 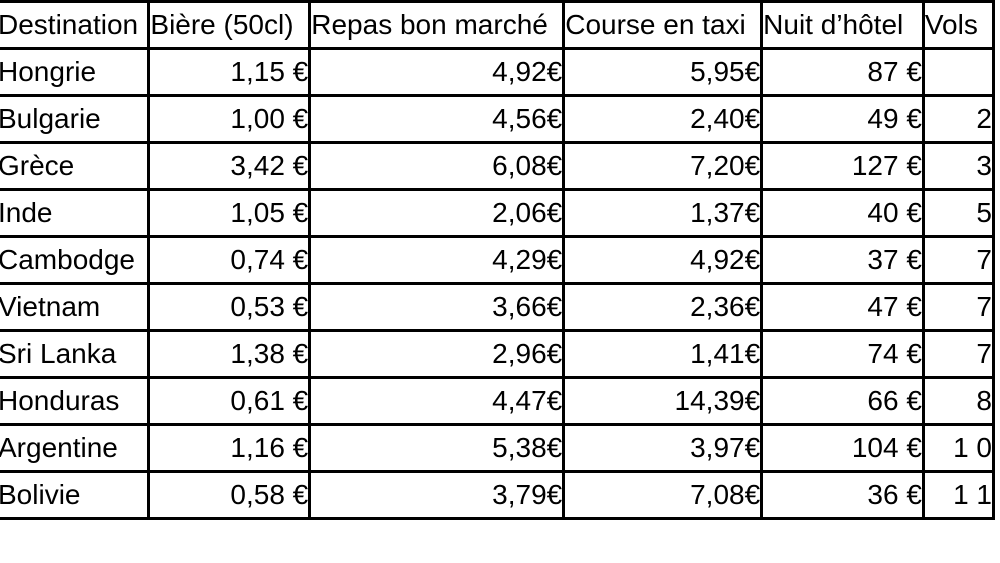 What do you see at coordinates (958, 25) in the screenshot?
I see `column-header-vols: Vols` at bounding box center [958, 25].